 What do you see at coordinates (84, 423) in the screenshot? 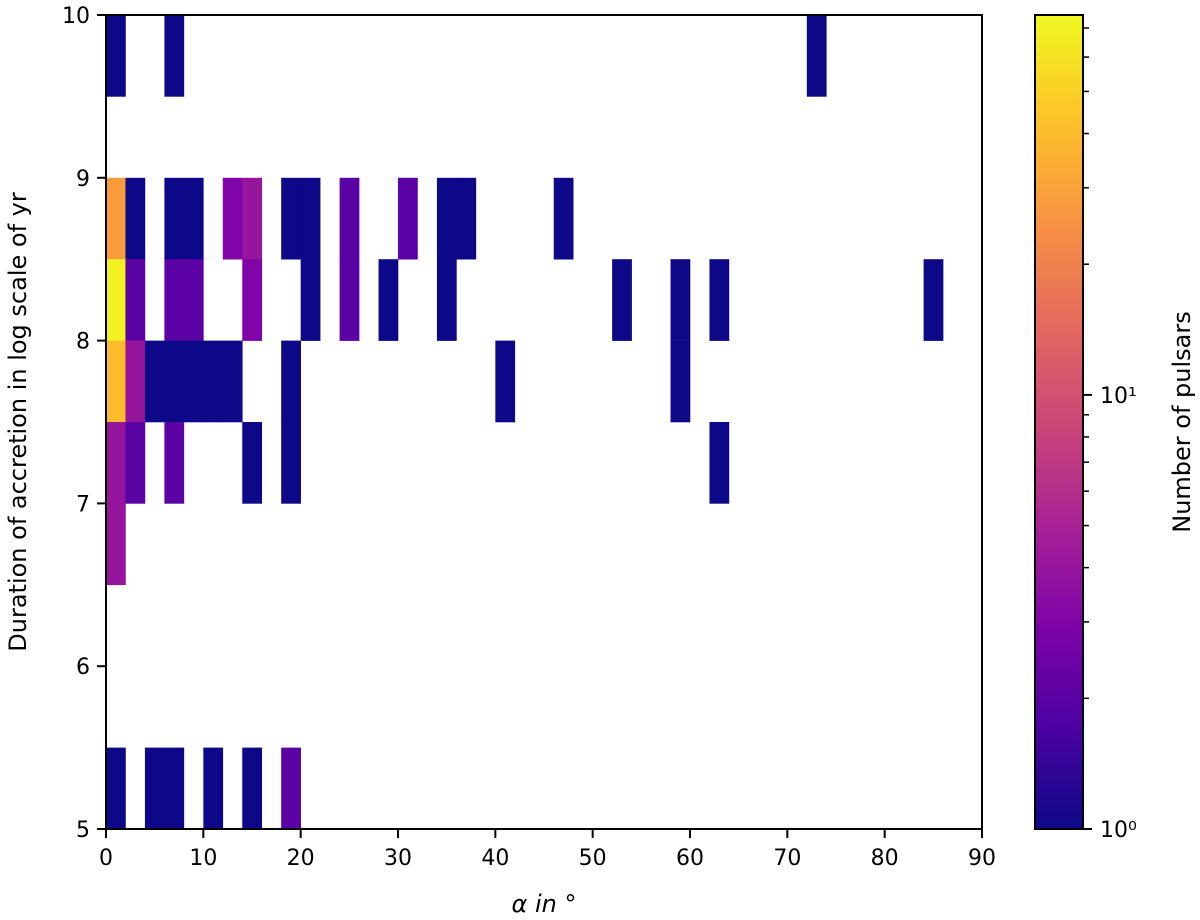
I see `y-axis: 5 6 7 8 9 10` at bounding box center [84, 423].